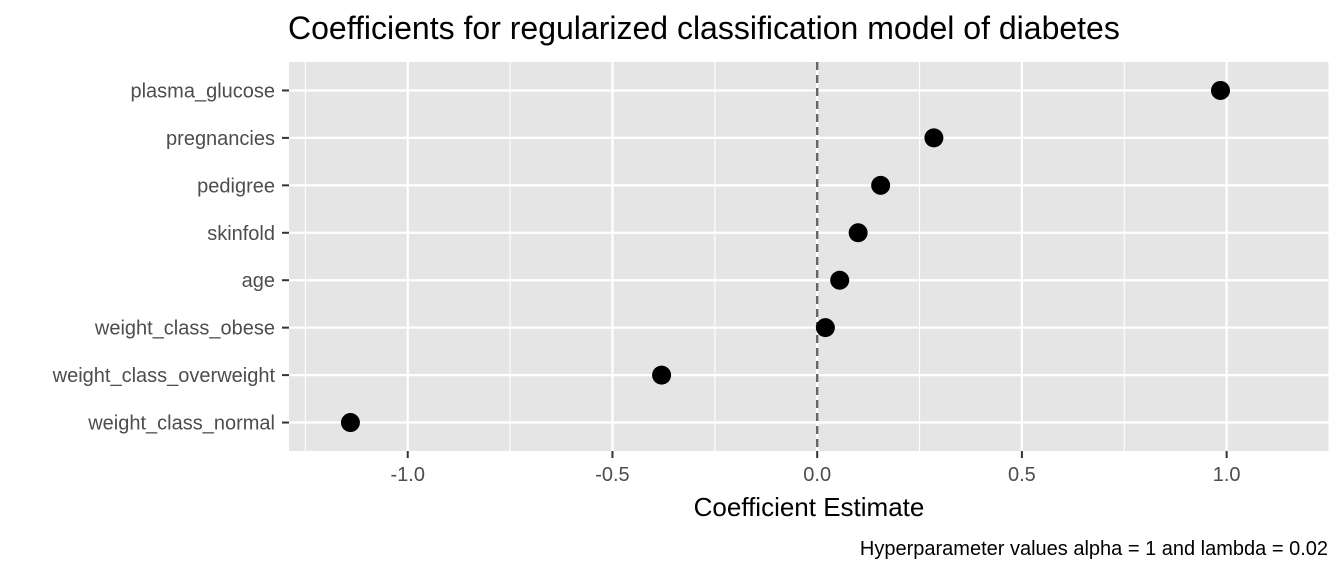 The width and height of the screenshot is (1344, 576). What do you see at coordinates (236, 186) in the screenshot?
I see `y-tick-label: pedigree` at bounding box center [236, 186].